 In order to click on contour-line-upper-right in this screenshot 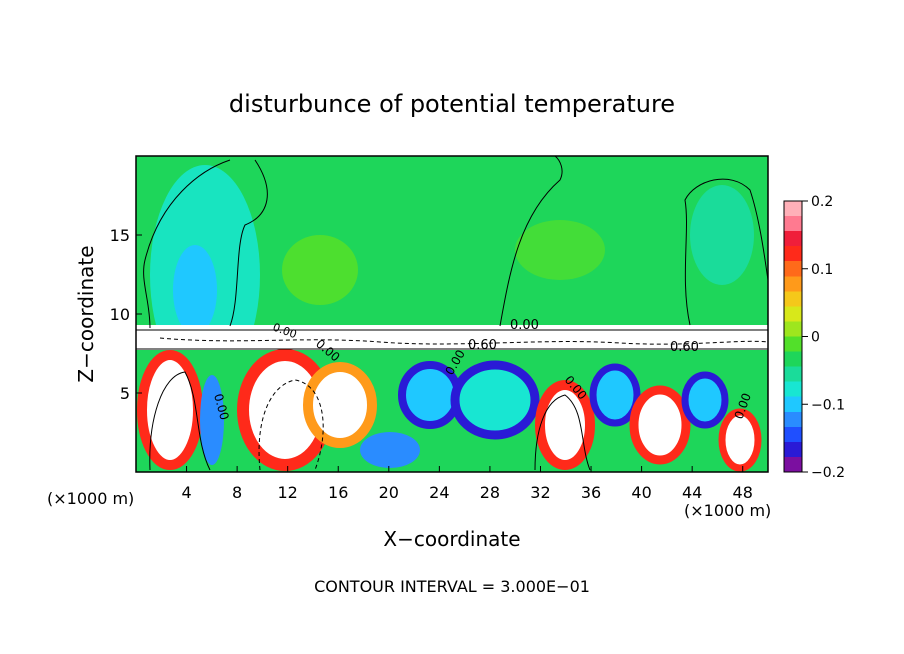, I will do `click(726, 252)`.